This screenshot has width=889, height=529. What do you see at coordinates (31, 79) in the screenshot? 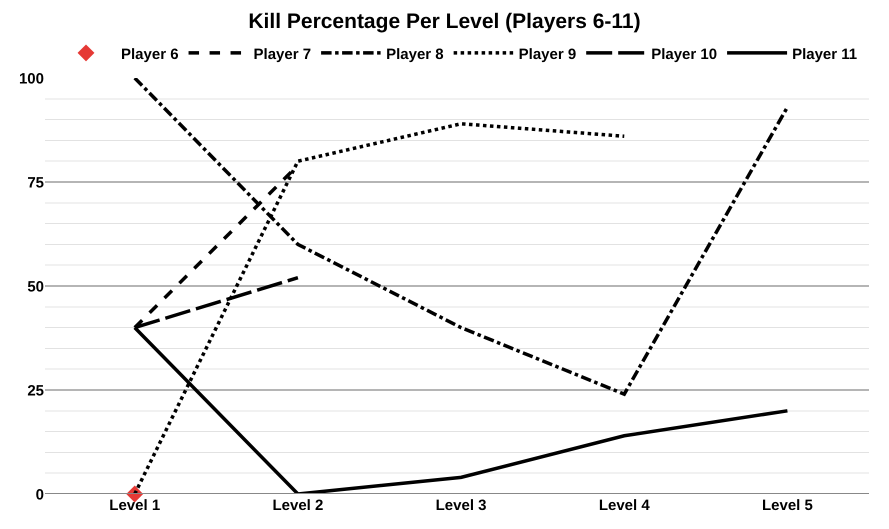
I see `y-tick-label: 100` at bounding box center [31, 79].